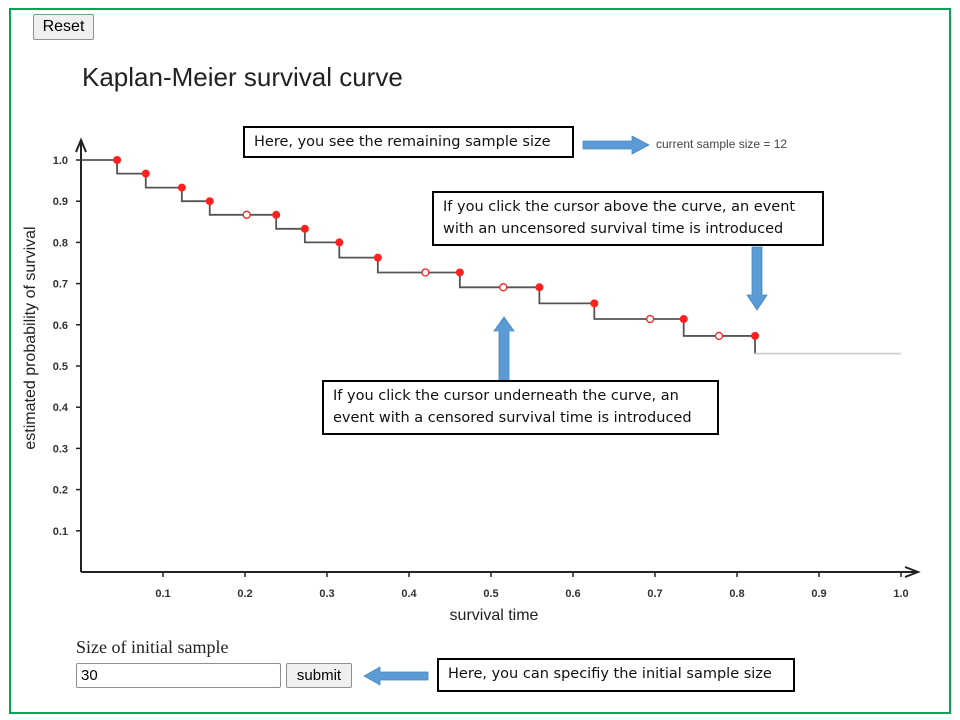 The height and width of the screenshot is (720, 960). What do you see at coordinates (178, 675) in the screenshot?
I see `initial-sample-input` at bounding box center [178, 675].